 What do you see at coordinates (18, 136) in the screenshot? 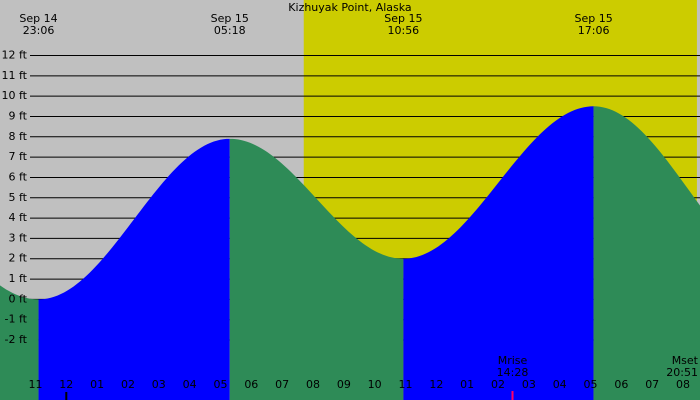
I see `y-tick-label: 8 ft` at bounding box center [18, 136].